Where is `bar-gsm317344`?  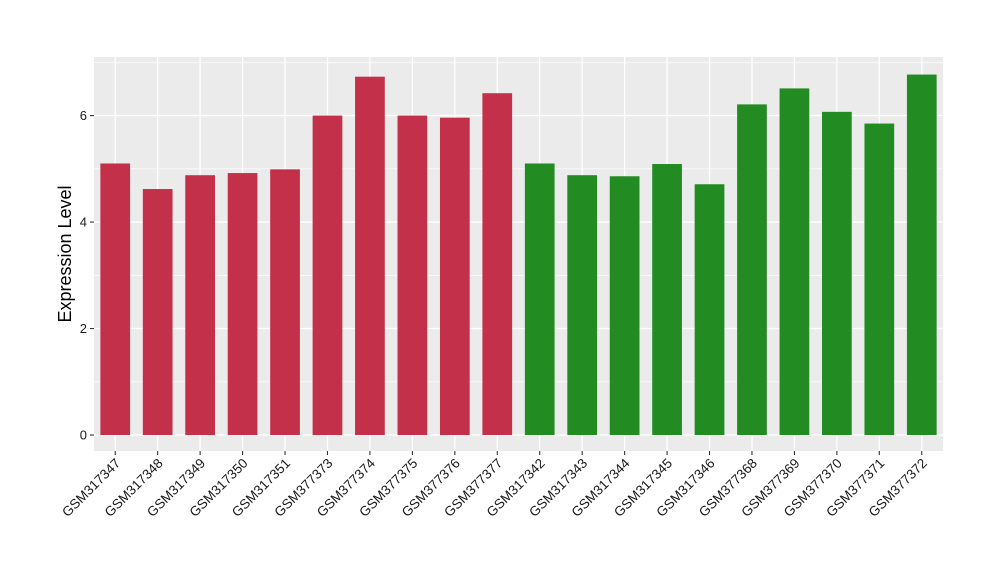
bar-gsm317344 is located at coordinates (624, 306).